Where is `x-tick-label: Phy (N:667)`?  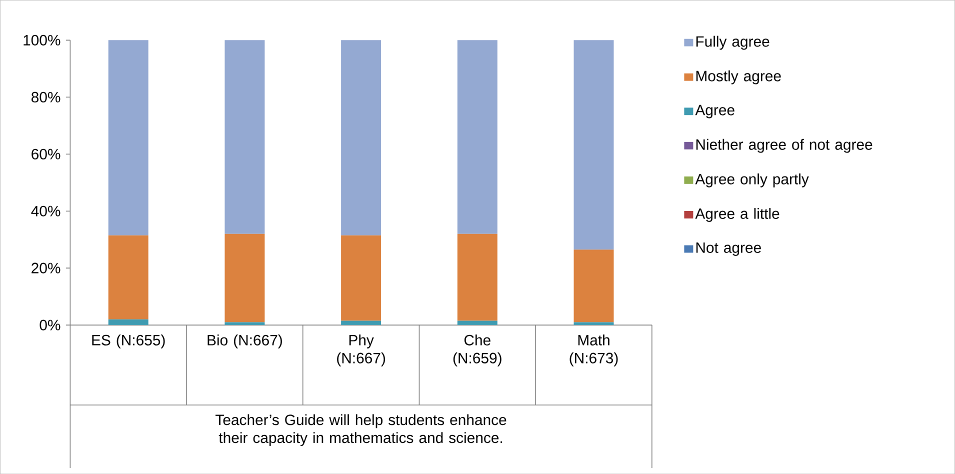 x-tick-label: Phy (N:667) is located at coordinates (361, 350).